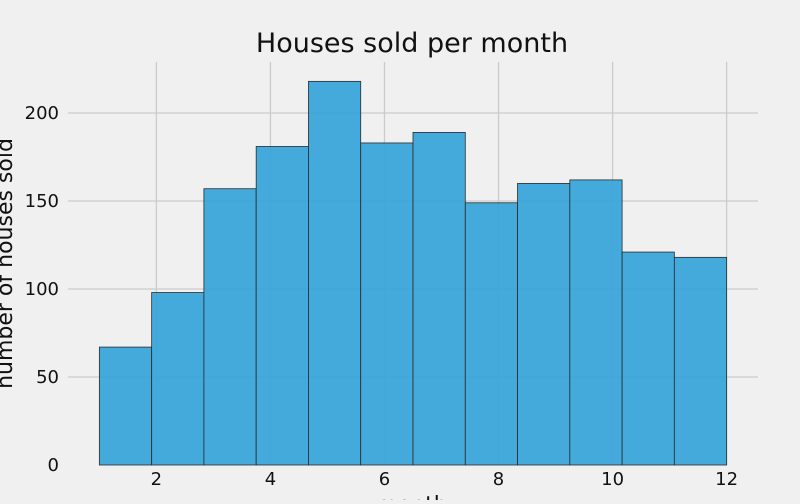  I want to click on y-tick-label: 100, so click(42, 289).